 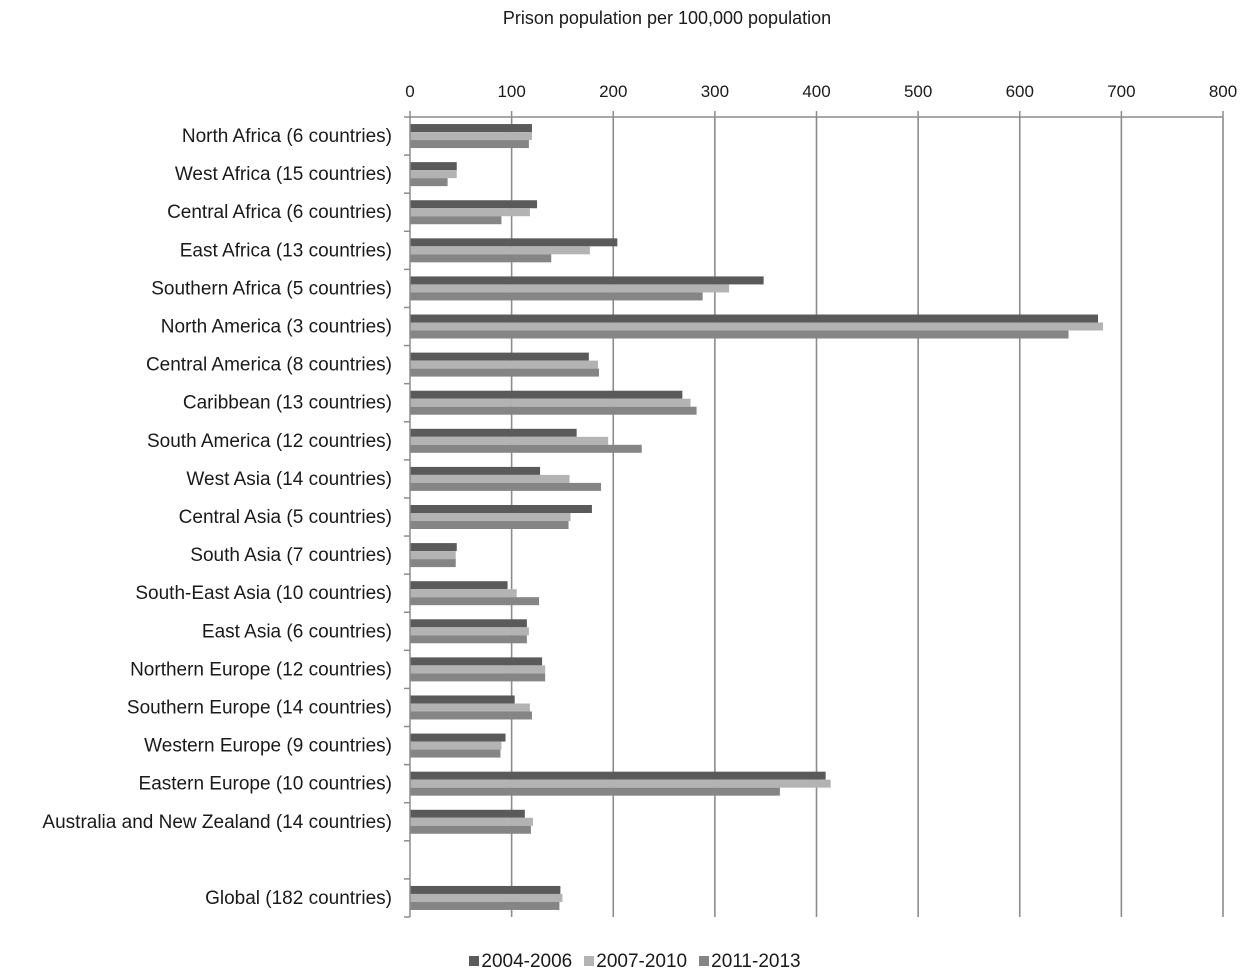 What do you see at coordinates (642, 961) in the screenshot?
I see `legend-label: 2007-2010` at bounding box center [642, 961].